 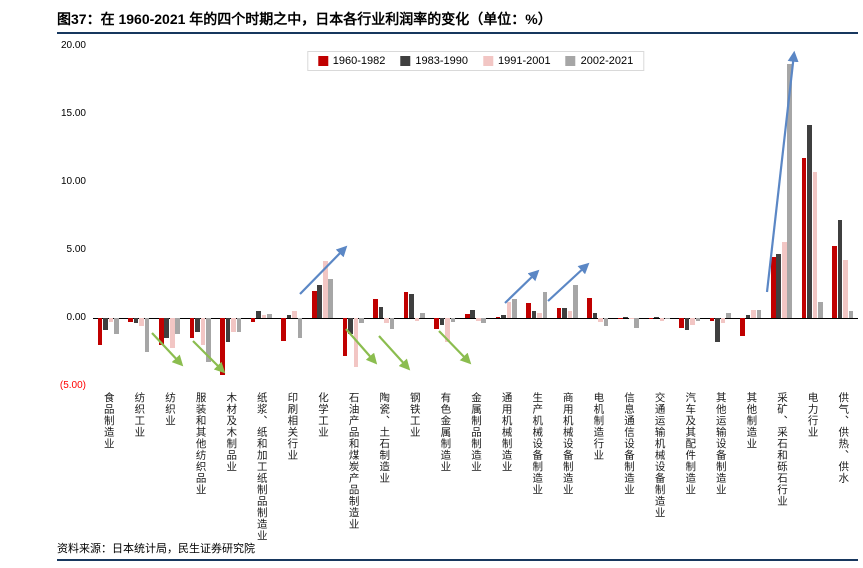 What do you see at coordinates (537, 444) in the screenshot?
I see `x-category-label: 生产机械设备制造业` at bounding box center [537, 444].